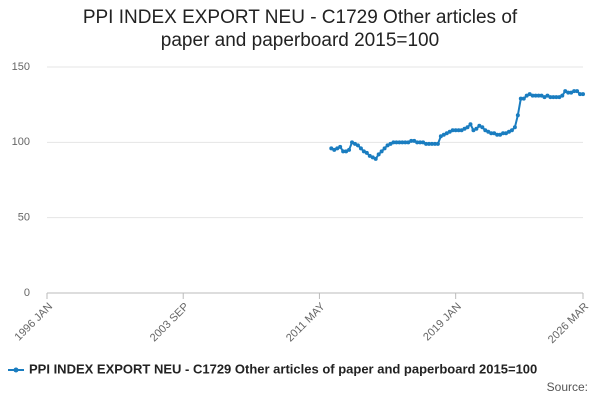 Image resolution: width=600 pixels, height=400 pixels. I want to click on x-tick-label: 2019 JAN, so click(442, 322).